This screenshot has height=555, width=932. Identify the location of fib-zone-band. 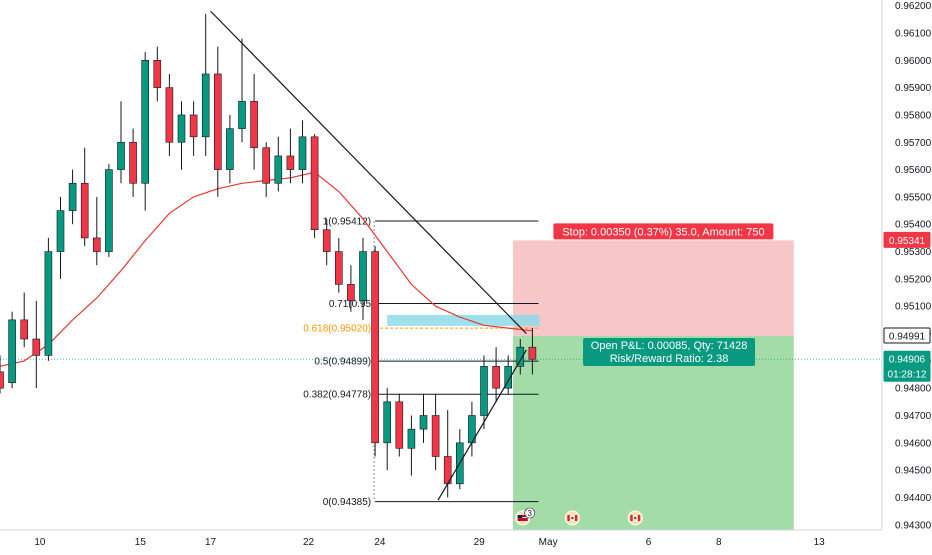
(463, 320).